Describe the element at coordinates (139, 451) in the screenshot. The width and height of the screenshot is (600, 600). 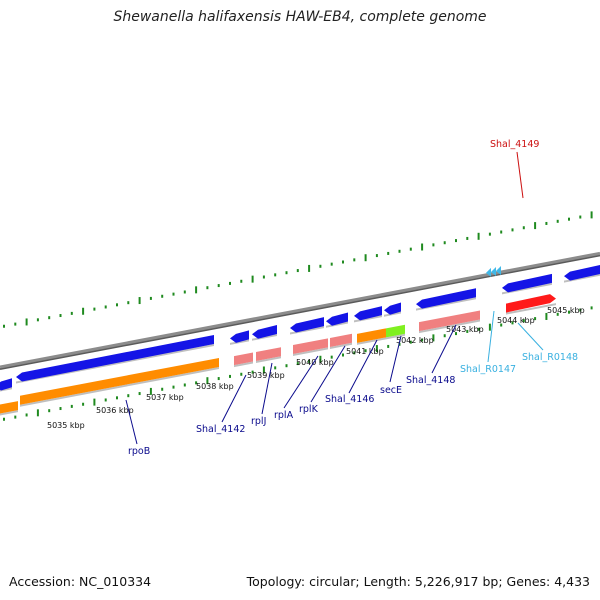
I see `gene-label: rpoB` at that location.